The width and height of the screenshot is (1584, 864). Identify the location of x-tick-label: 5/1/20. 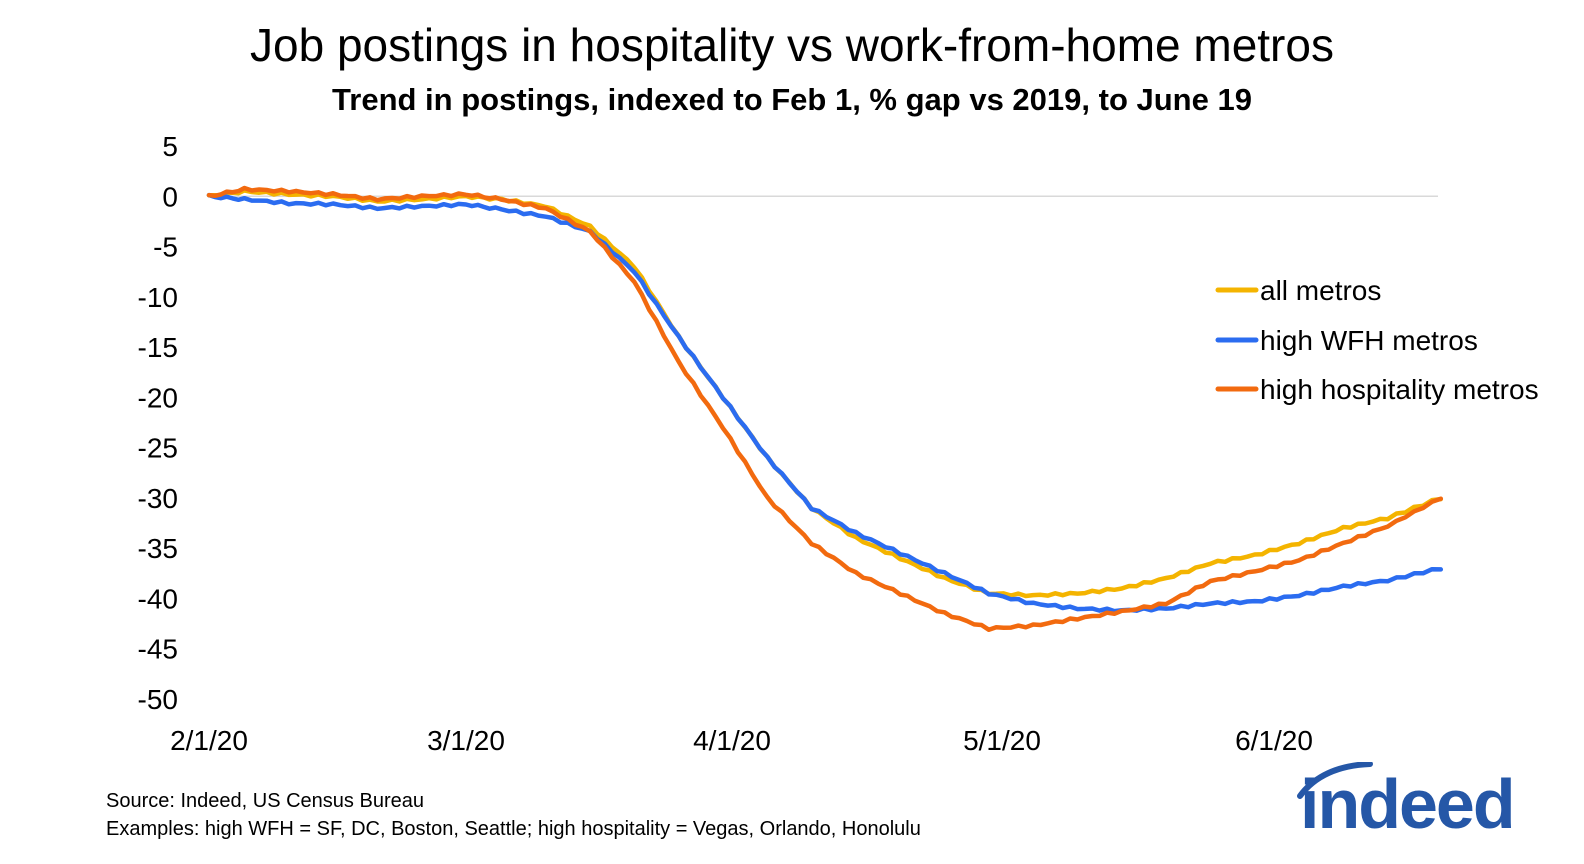
(1002, 740).